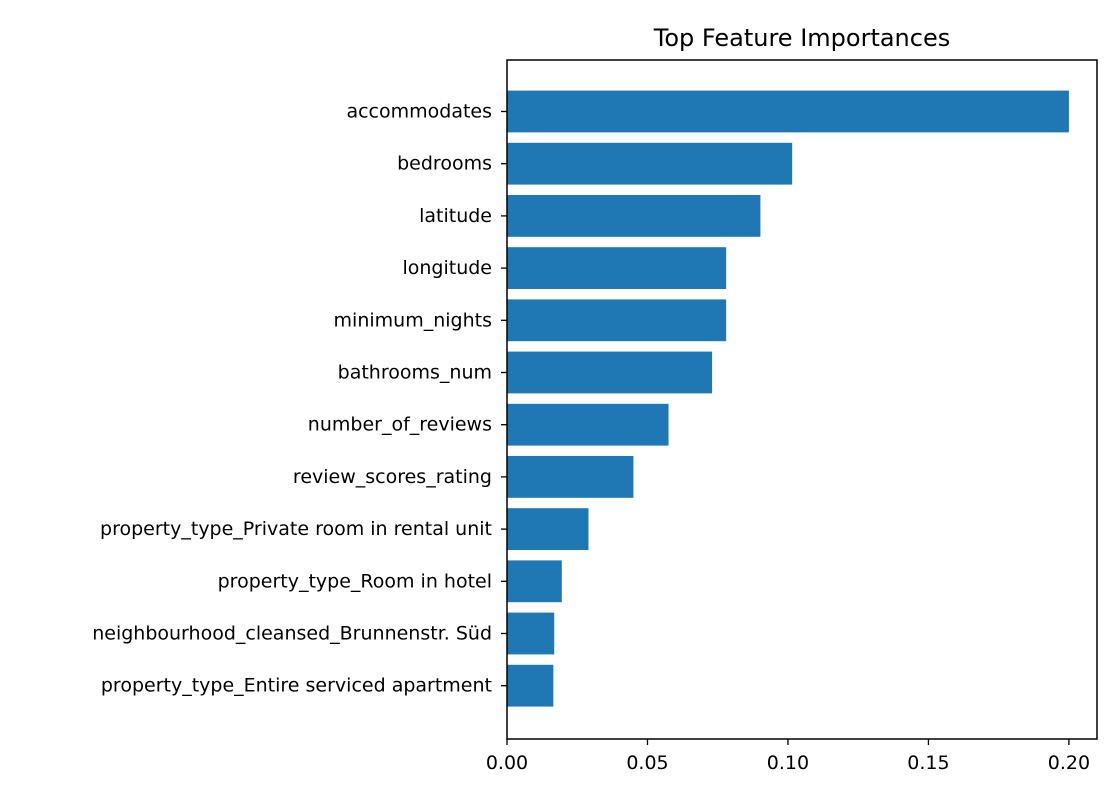 The width and height of the screenshot is (1120, 804). What do you see at coordinates (444, 164) in the screenshot?
I see `category-label: bedrooms` at bounding box center [444, 164].